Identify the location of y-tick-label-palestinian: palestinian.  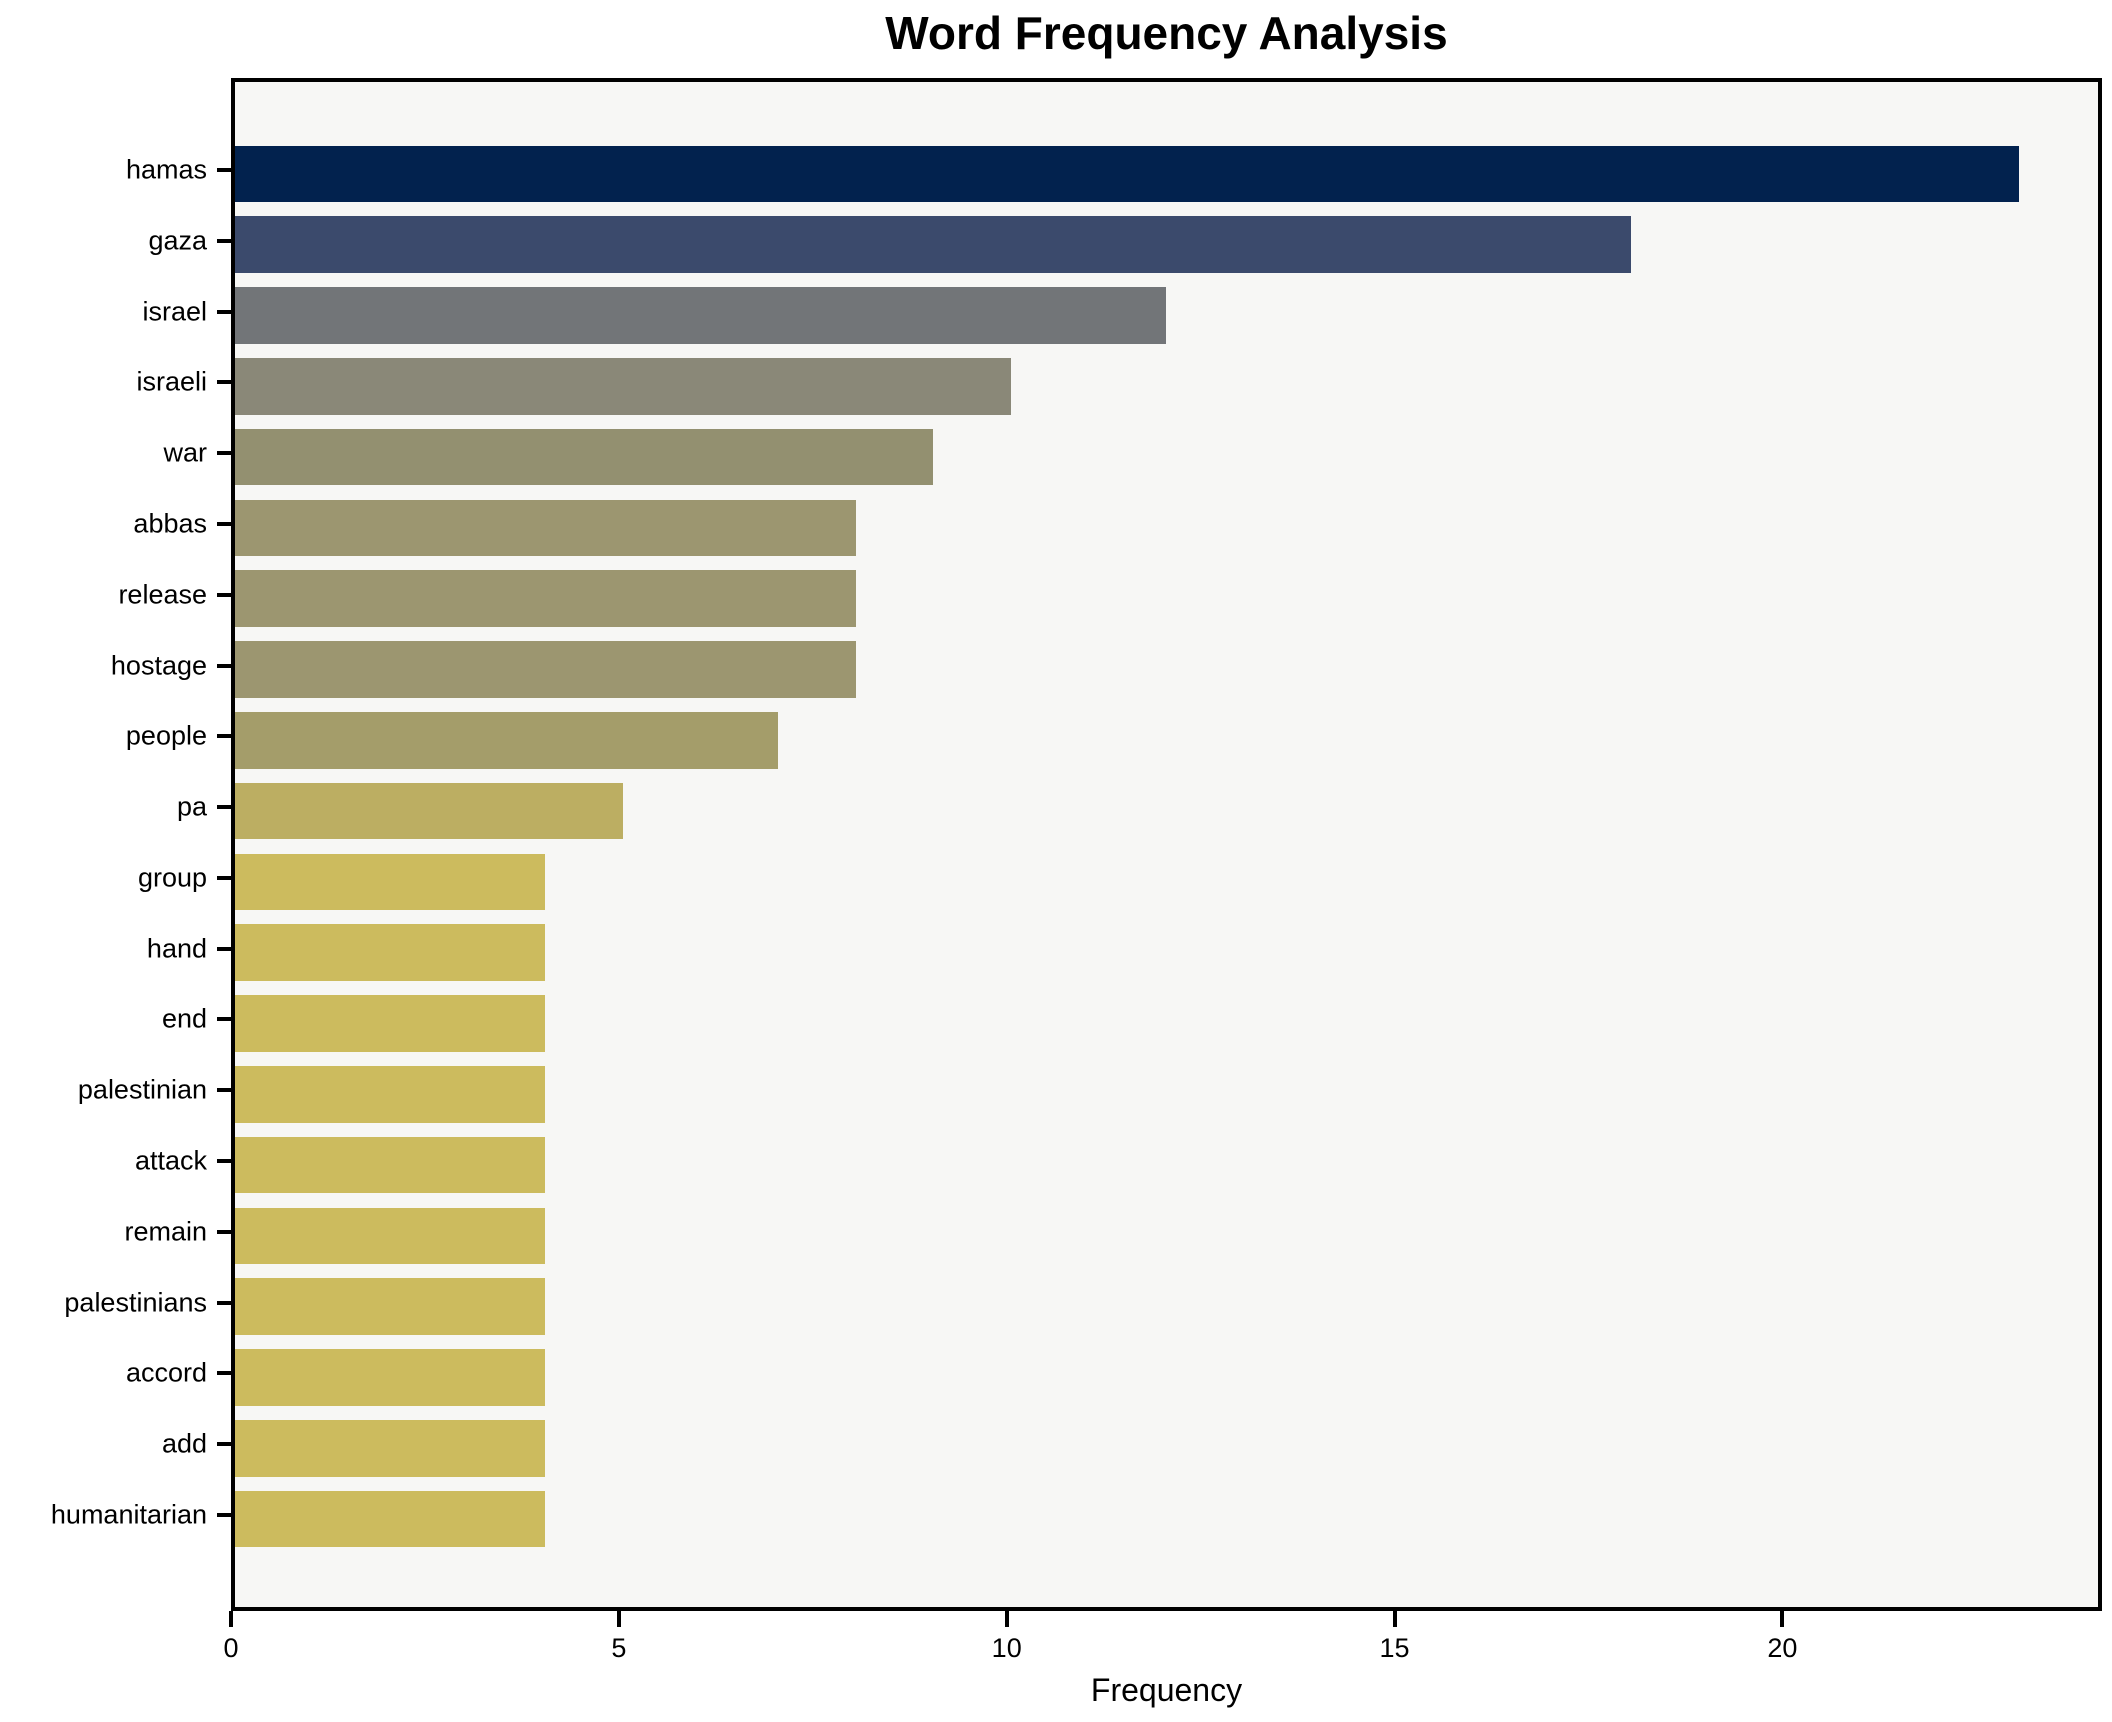
(142, 1089).